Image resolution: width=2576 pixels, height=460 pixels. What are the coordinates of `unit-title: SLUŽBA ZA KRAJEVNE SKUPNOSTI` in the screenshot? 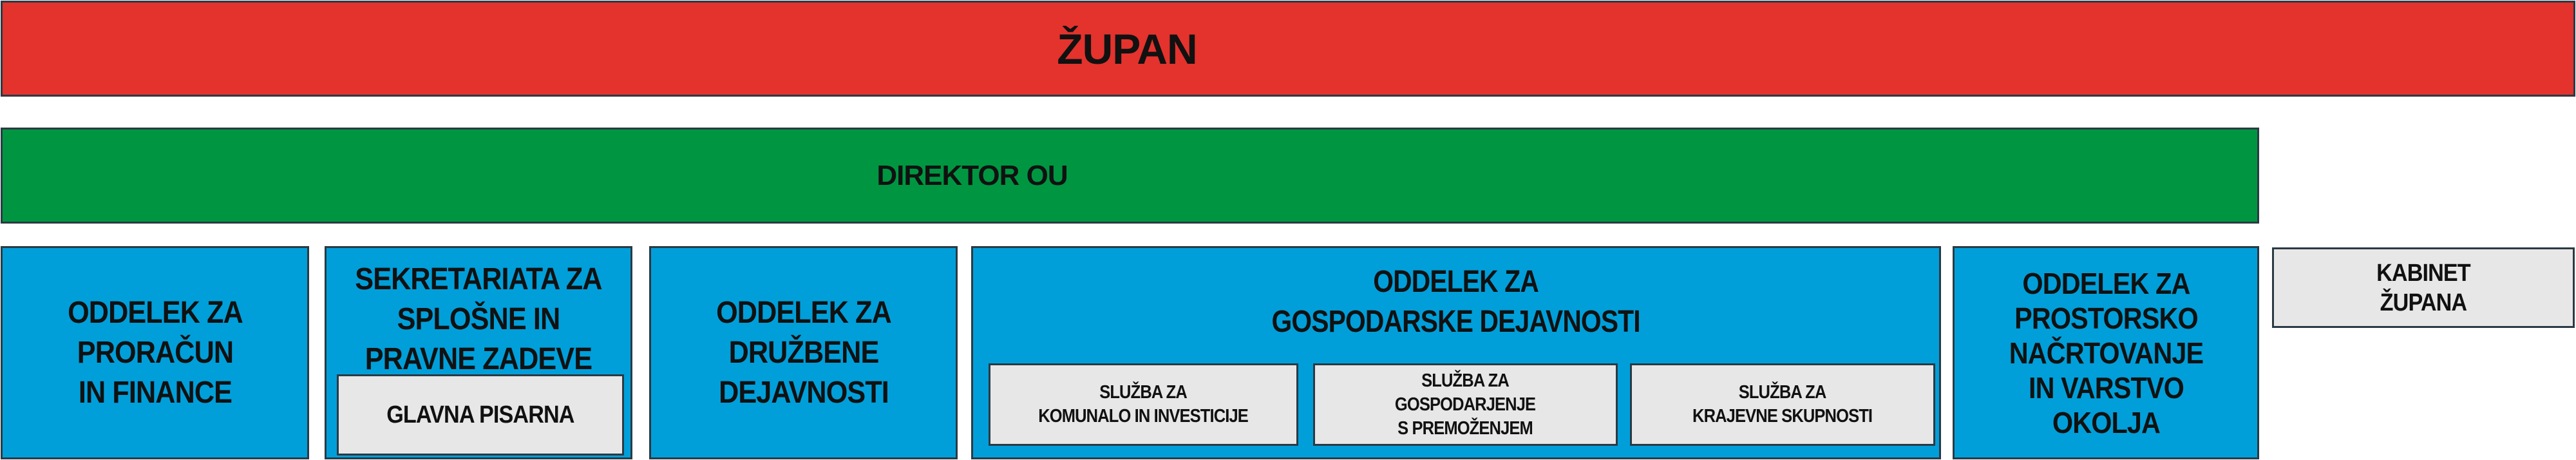 It's located at (1783, 404).